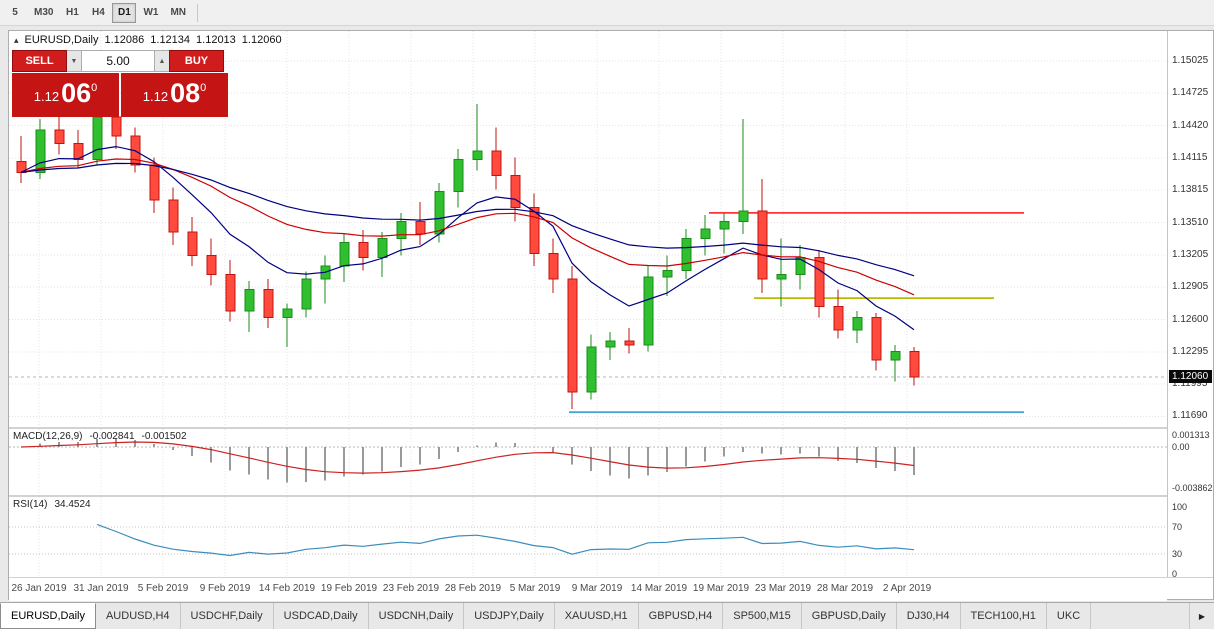 Image resolution: width=1214 pixels, height=629 pixels. Describe the element at coordinates (473, 588) in the screenshot. I see `date-axis-label: 28 Feb 2019` at that location.